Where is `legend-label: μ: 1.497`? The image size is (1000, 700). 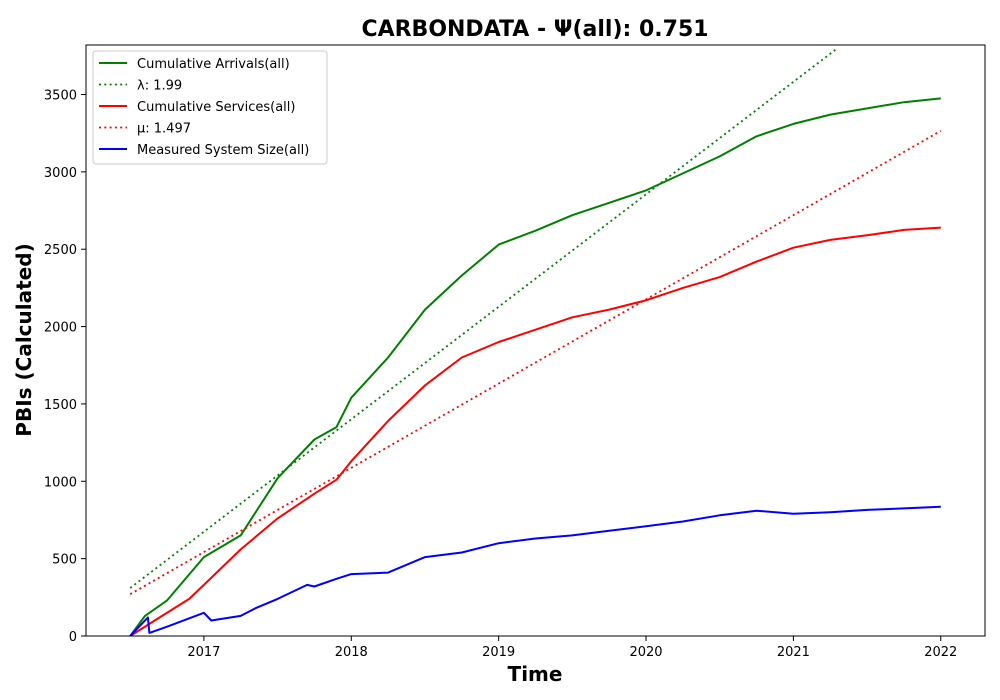
legend-label: μ: 1.497 is located at coordinates (164, 129).